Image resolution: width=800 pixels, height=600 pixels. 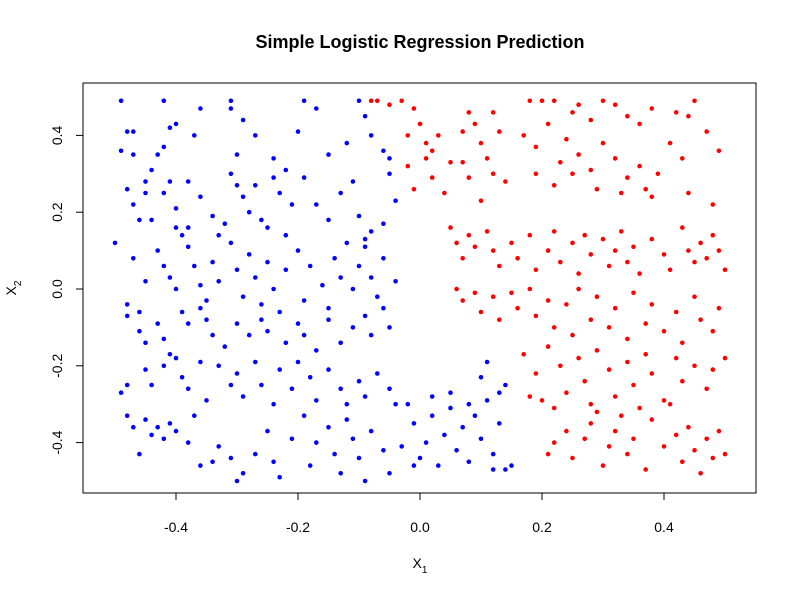 What do you see at coordinates (298, 527) in the screenshot?
I see `x-tick-label: -0.2` at bounding box center [298, 527].